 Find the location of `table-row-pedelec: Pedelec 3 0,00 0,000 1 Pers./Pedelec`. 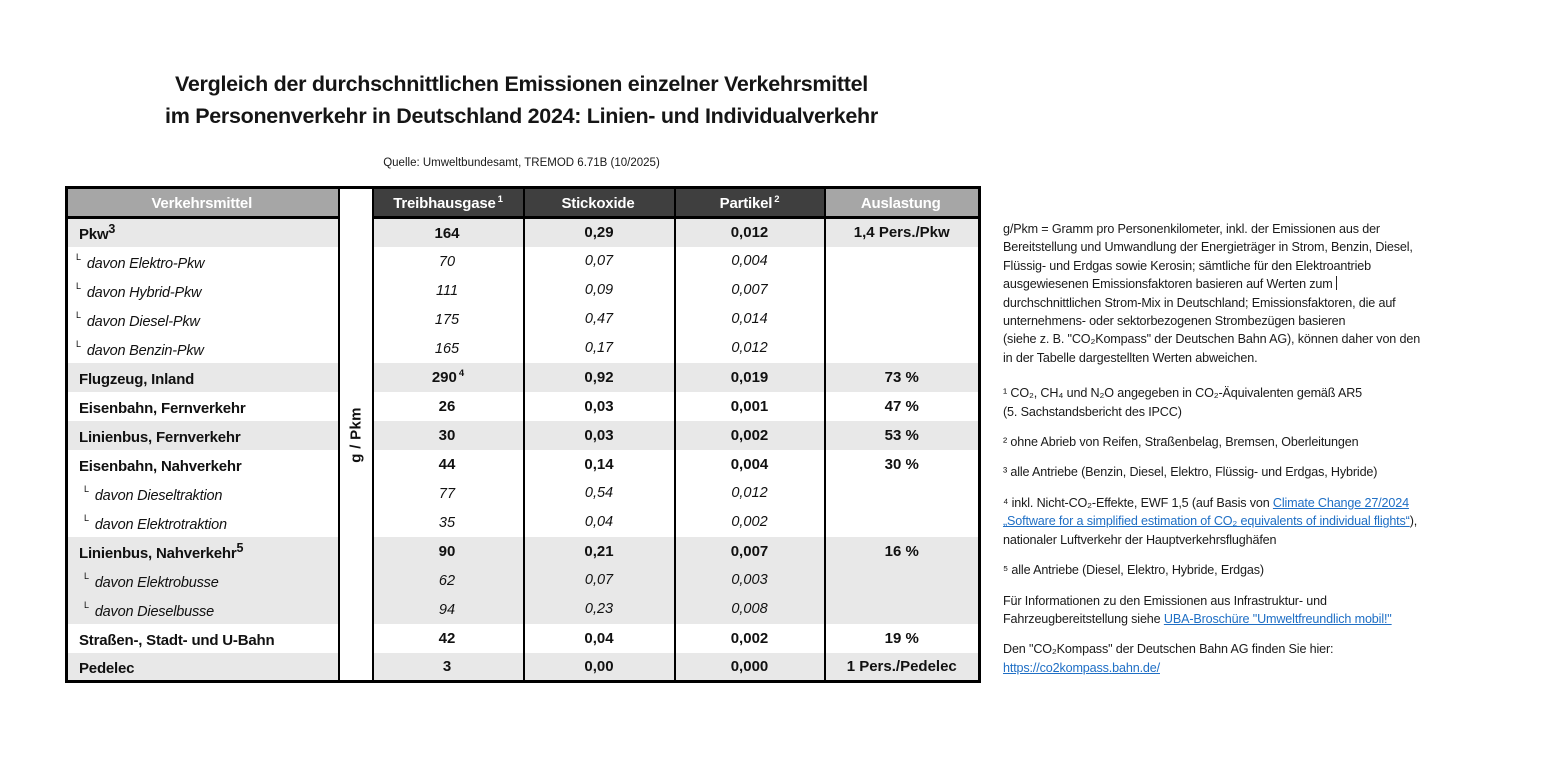

table-row-pedelec: Pedelec 3 0,00 0,000 1 Pers./Pedelec is located at coordinates (523, 667).